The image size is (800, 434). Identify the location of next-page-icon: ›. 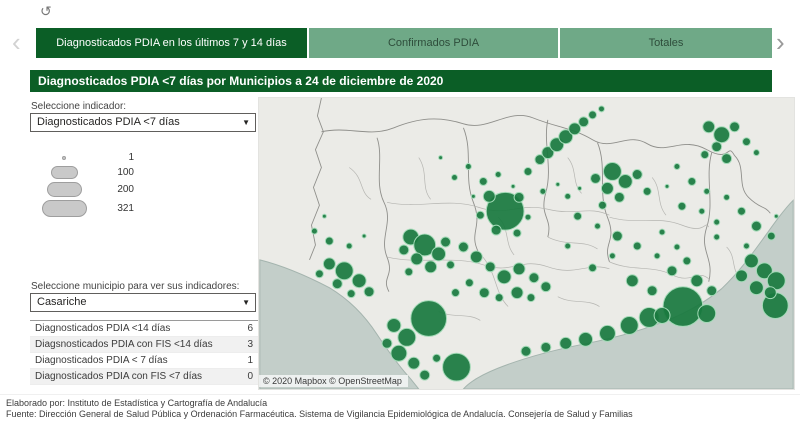
(780, 42).